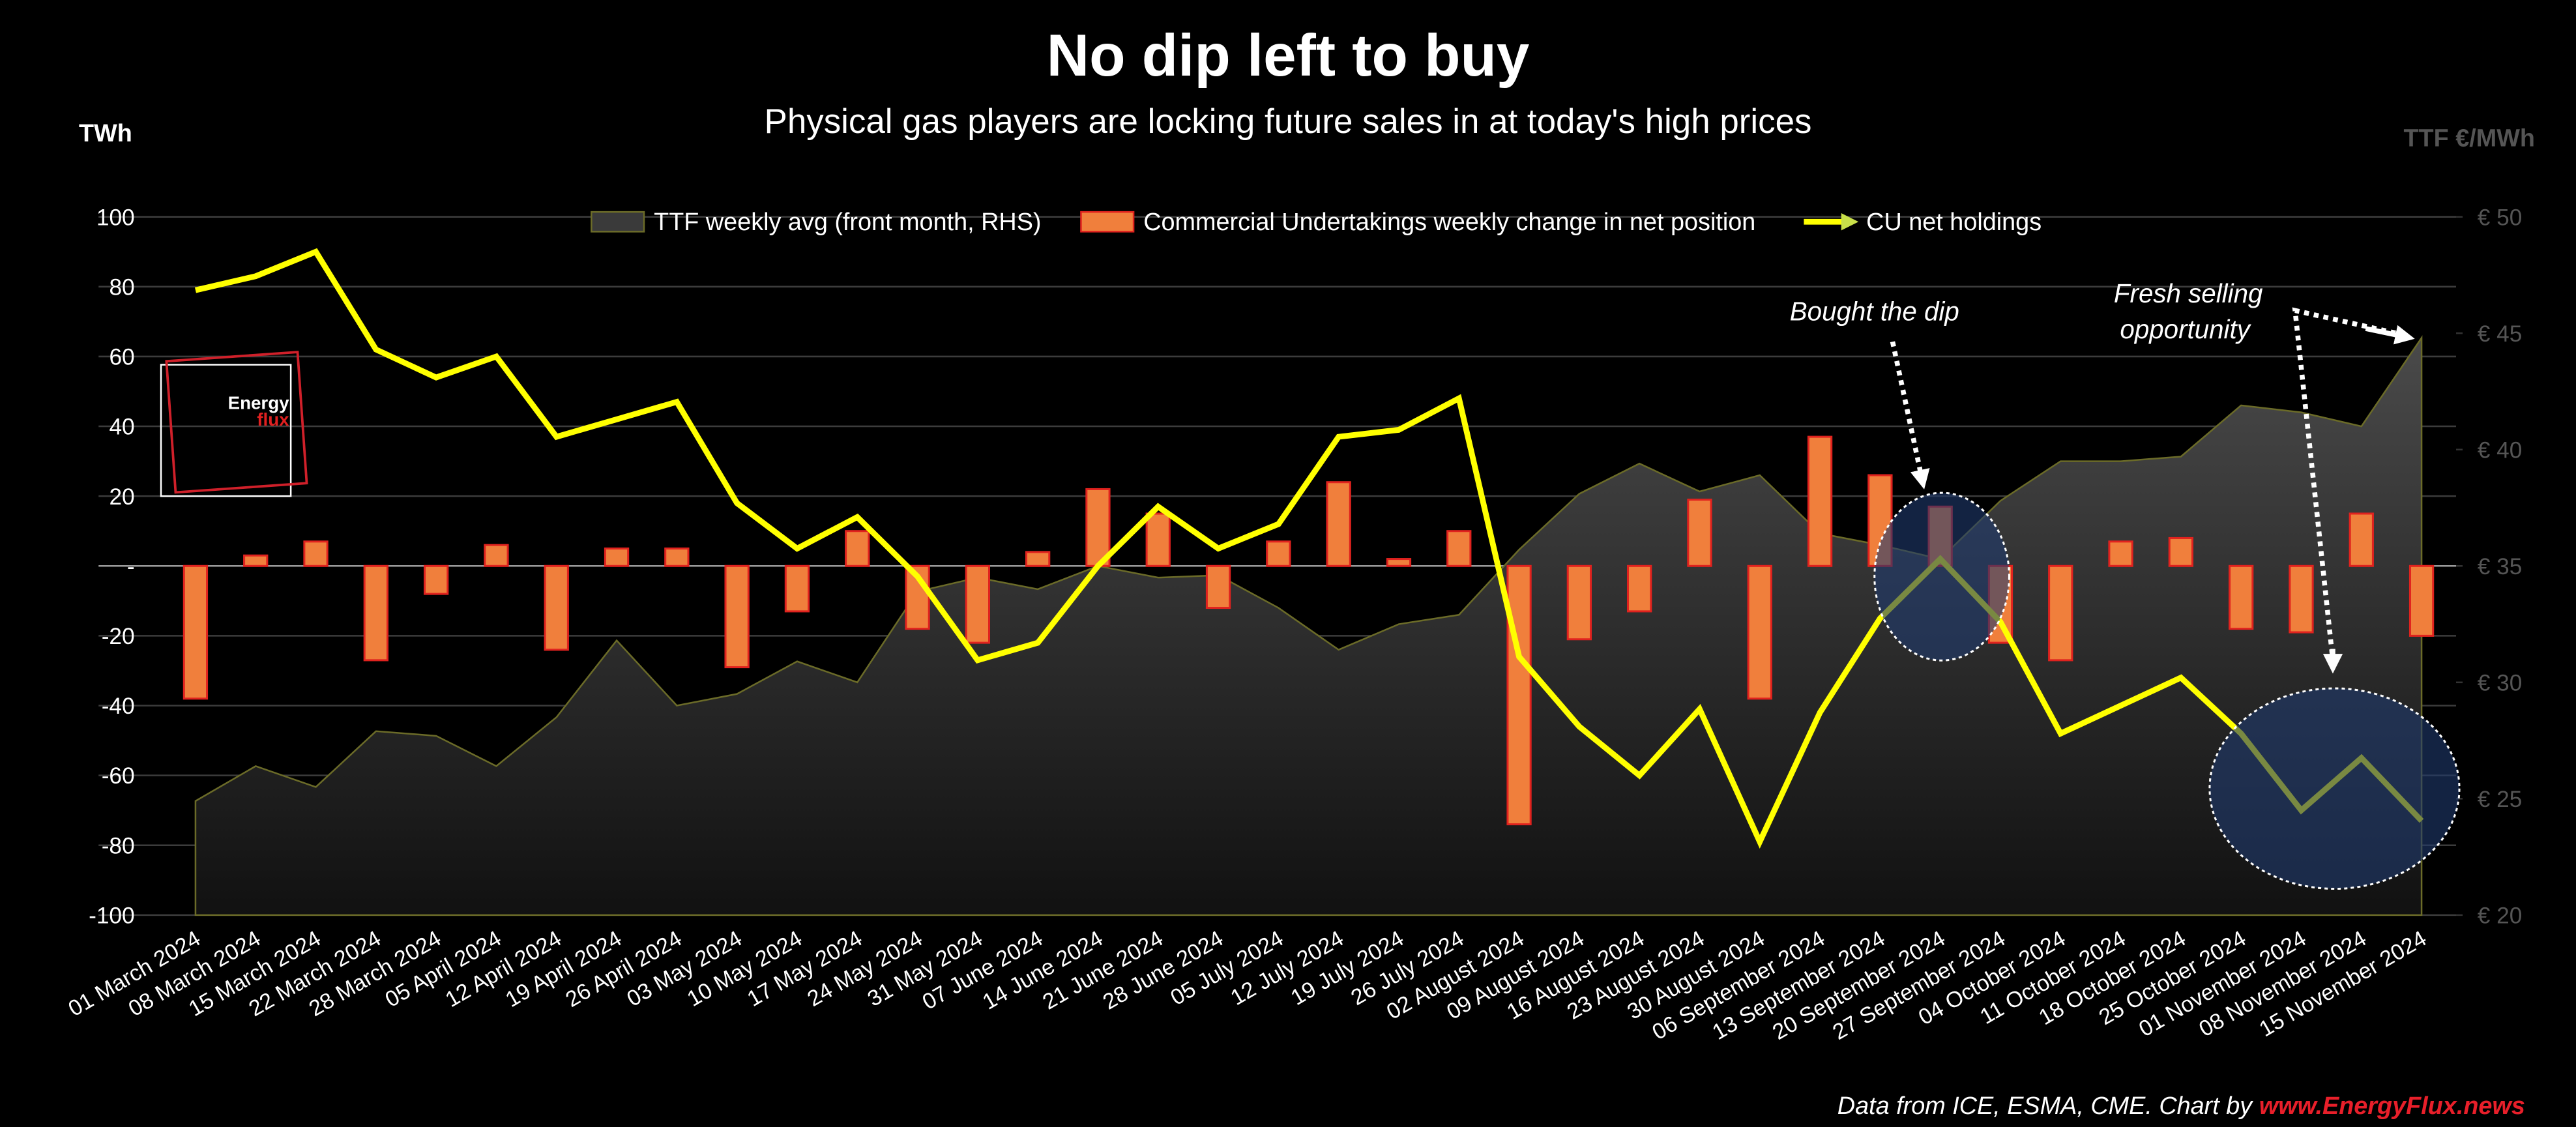 The width and height of the screenshot is (2576, 1127). I want to click on legend-label: TTF weekly avg (front month, RHS), so click(847, 222).